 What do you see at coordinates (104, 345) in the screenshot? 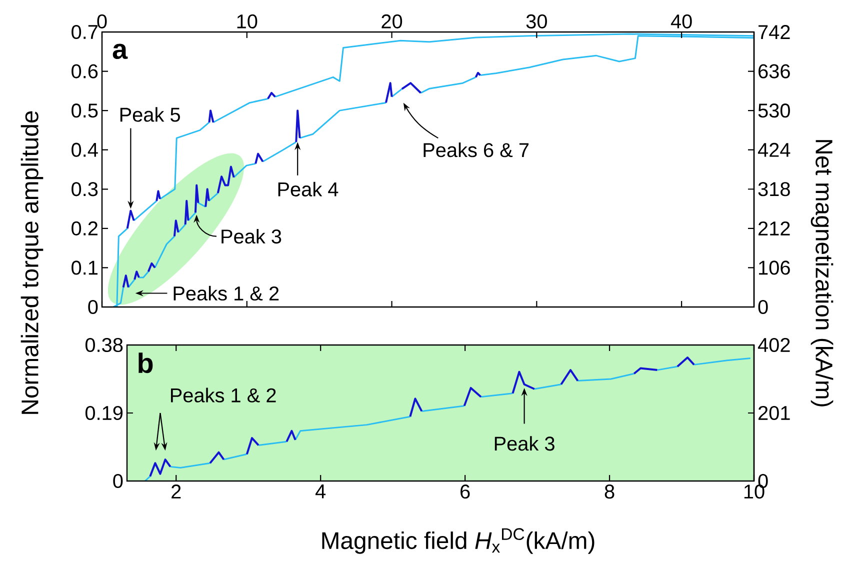
I see `y-tick-label: 0.38` at bounding box center [104, 345].